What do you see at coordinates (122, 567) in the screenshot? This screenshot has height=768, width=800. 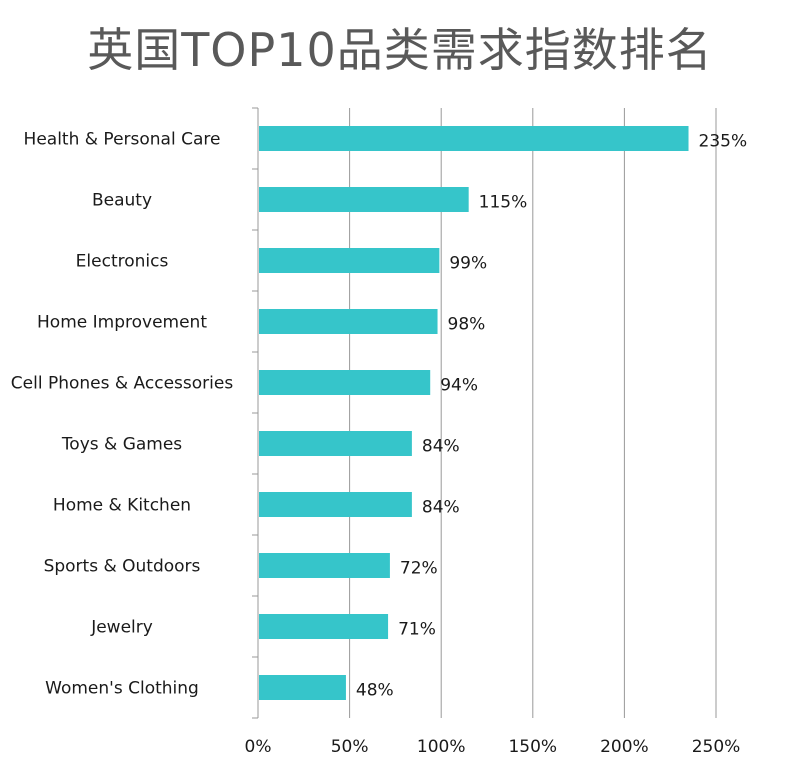 I see `category-label: Sports & Outdoors` at bounding box center [122, 567].